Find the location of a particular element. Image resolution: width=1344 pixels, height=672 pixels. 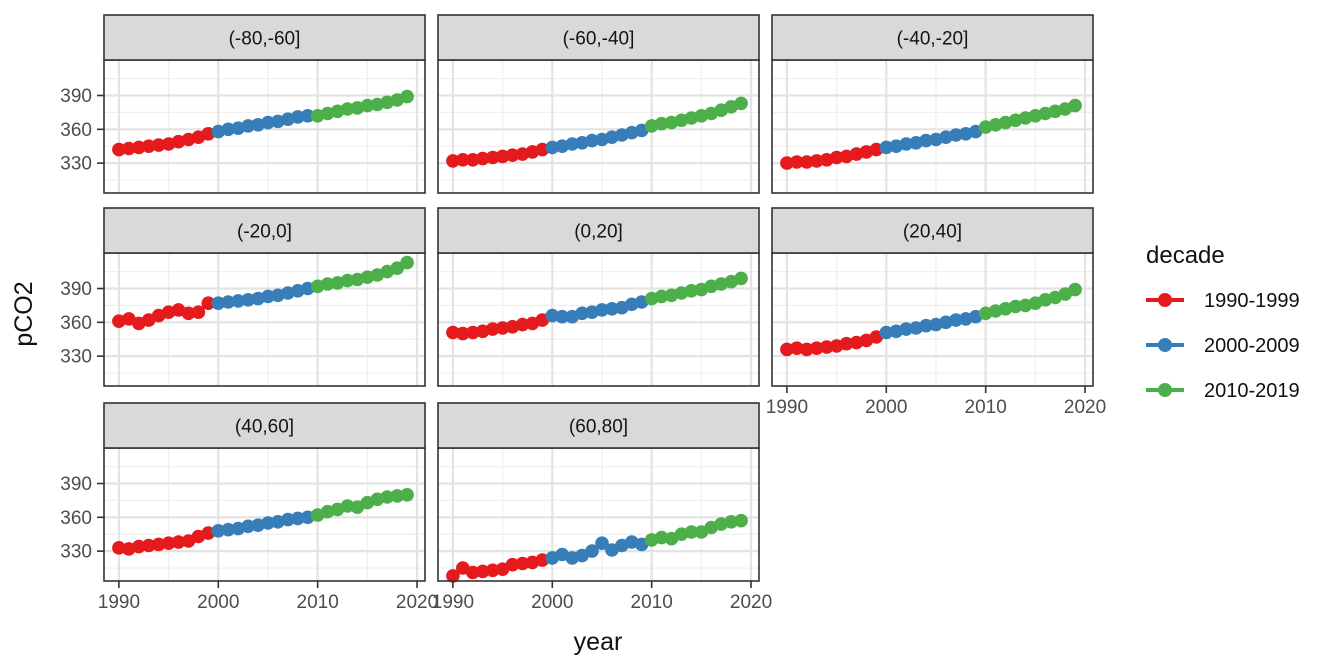

legend-entry-label: 1990-1999 is located at coordinates (1252, 301).